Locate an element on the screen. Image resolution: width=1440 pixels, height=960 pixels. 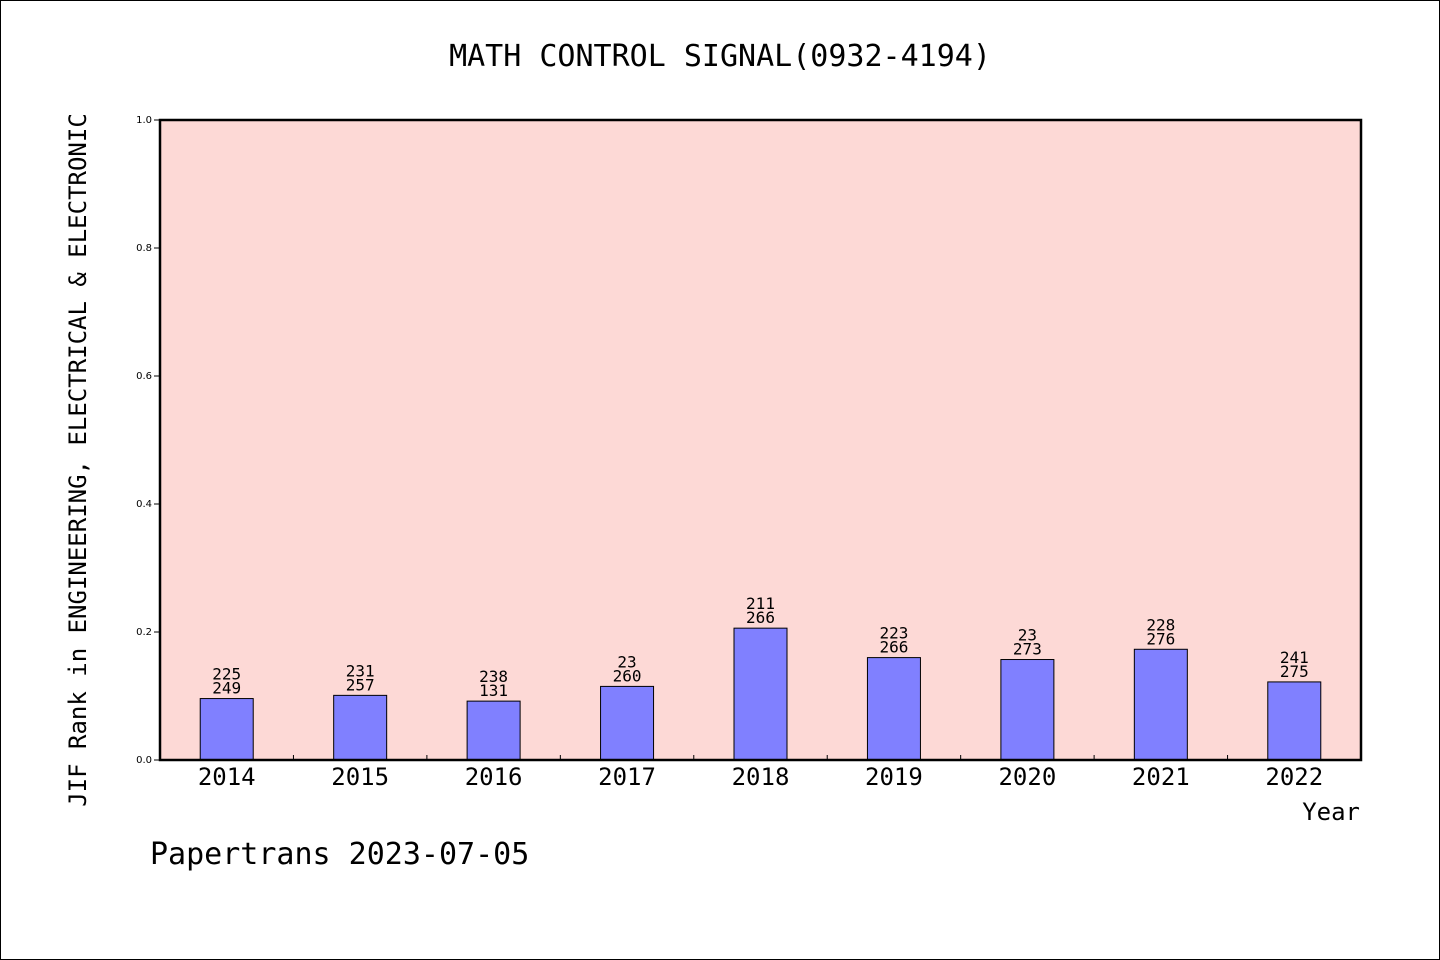
bar-2016 is located at coordinates (493, 730).